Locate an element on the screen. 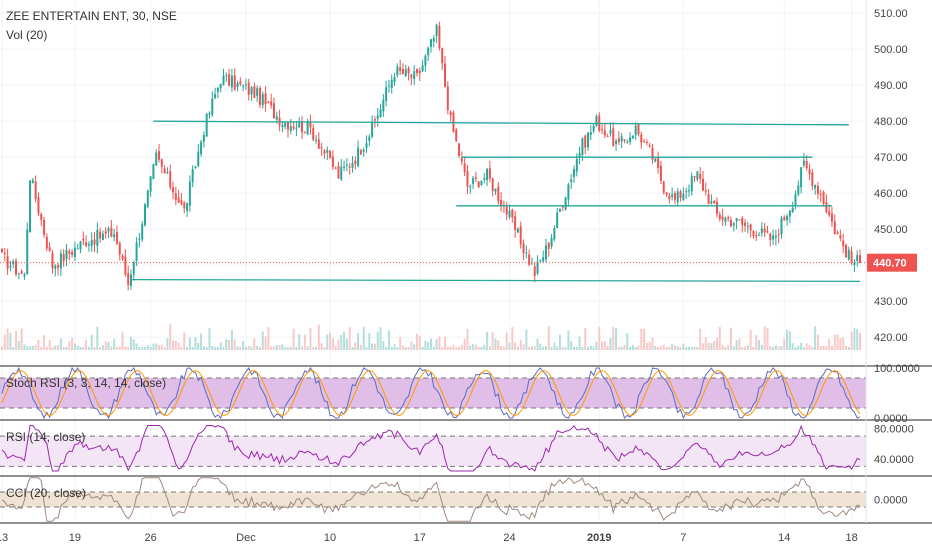  price-tick-label: 450.00 is located at coordinates (891, 230).